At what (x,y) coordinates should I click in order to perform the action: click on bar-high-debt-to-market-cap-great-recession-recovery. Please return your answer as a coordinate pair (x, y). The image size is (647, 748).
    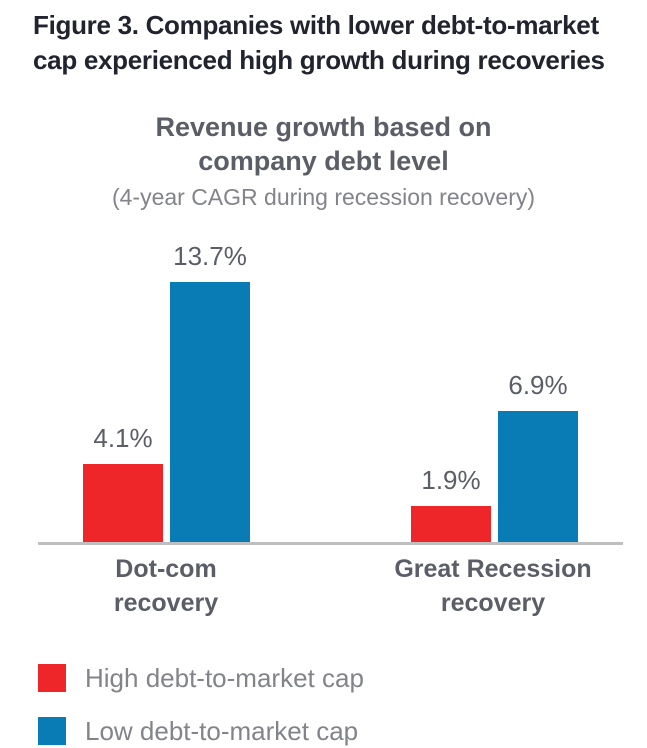
    Looking at the image, I should click on (451, 524).